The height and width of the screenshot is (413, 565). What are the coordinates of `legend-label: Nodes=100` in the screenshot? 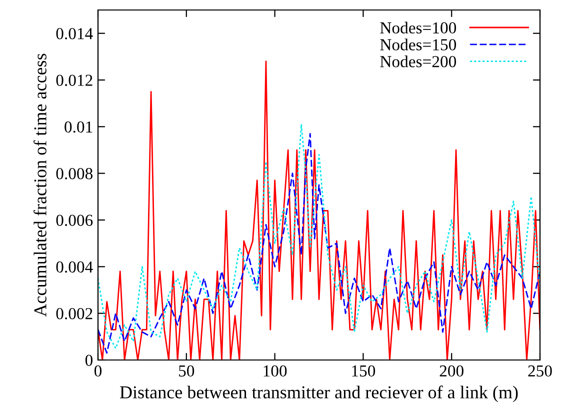 It's located at (418, 28).